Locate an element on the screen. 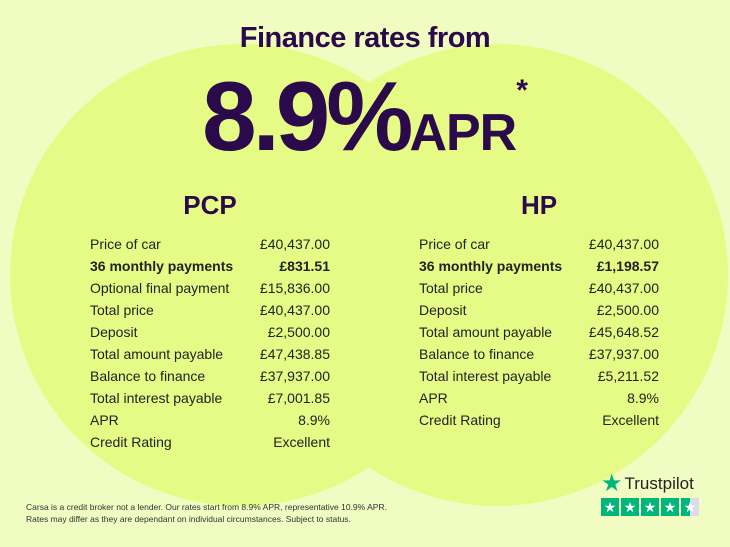 Image resolution: width=730 pixels, height=547 pixels. table-row: Total amount payable £47,438.85 is located at coordinates (210, 354).